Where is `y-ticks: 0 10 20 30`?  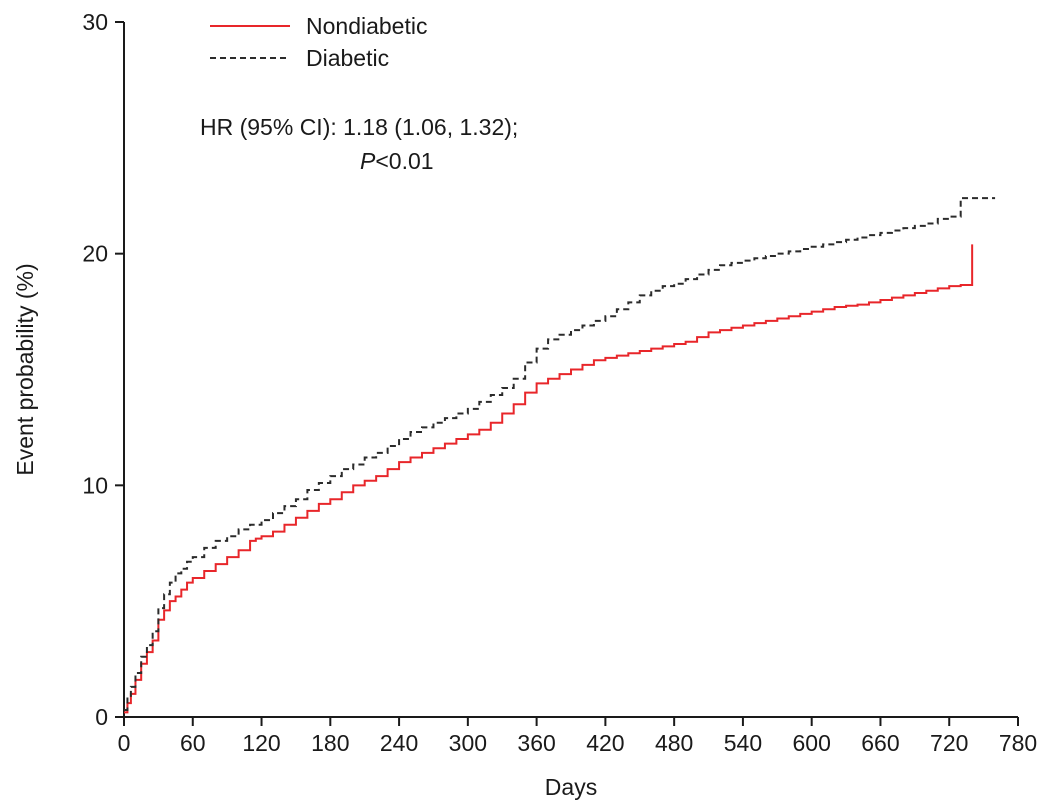
y-ticks: 0 10 20 30 is located at coordinates (103, 369).